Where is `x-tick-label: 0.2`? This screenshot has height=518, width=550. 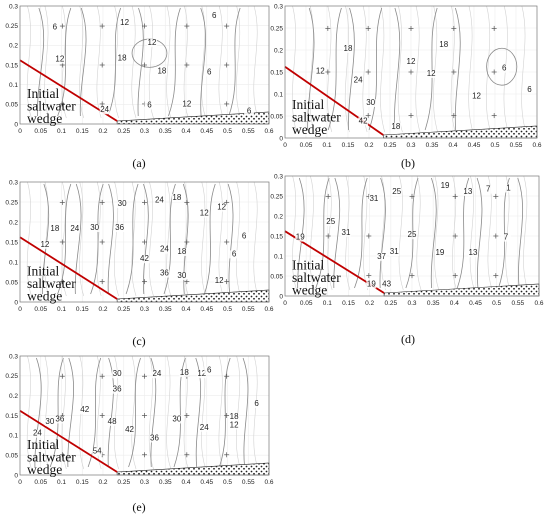
x-tick-label: 0.2 is located at coordinates (368, 145).